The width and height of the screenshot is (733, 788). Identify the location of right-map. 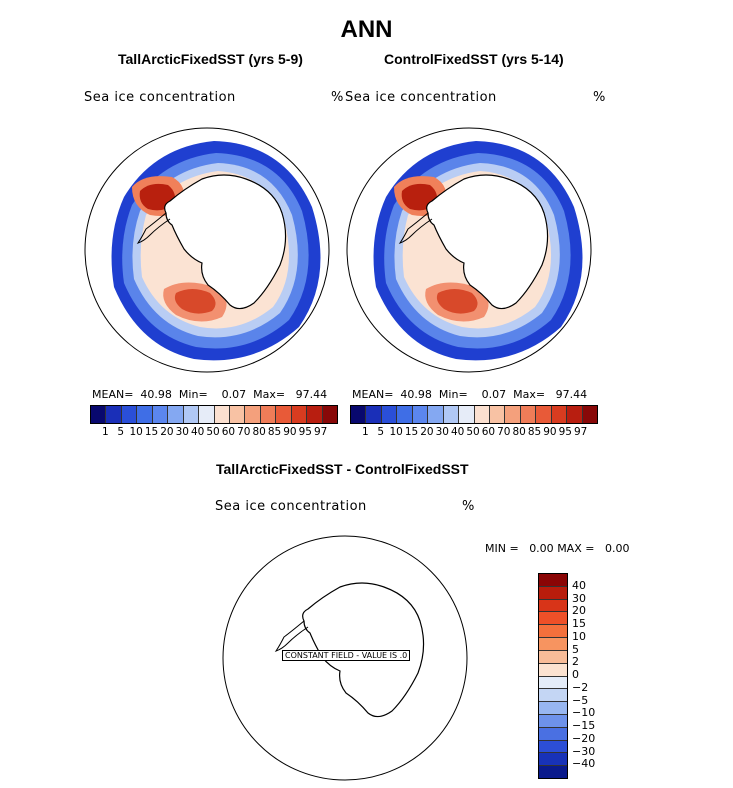
(469, 250).